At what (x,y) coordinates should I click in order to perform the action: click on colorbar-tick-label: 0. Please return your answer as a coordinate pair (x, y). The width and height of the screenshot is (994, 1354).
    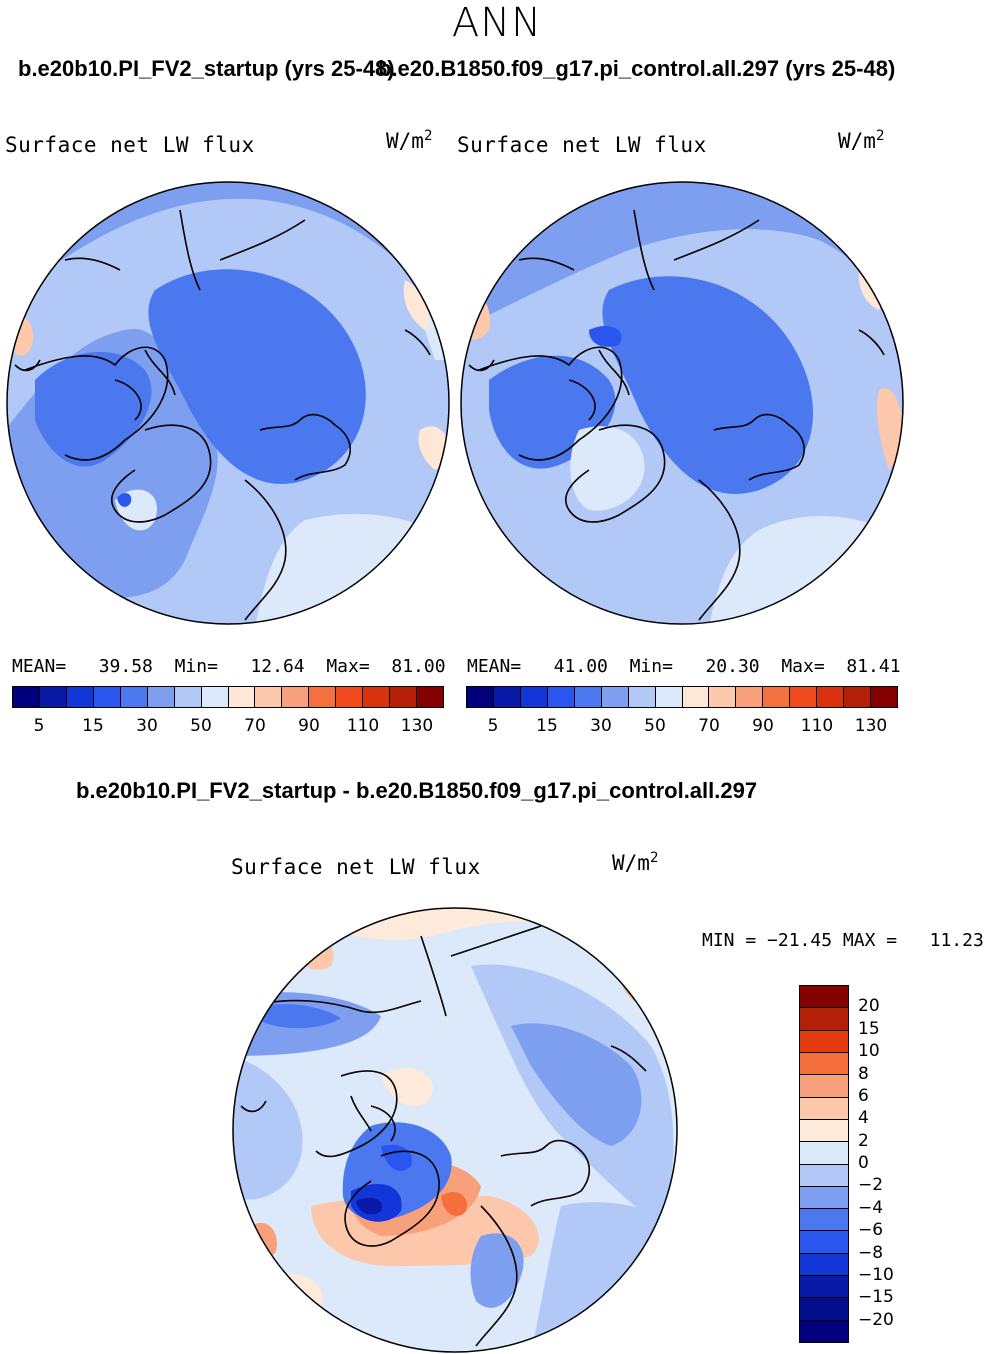
    Looking at the image, I should click on (863, 1163).